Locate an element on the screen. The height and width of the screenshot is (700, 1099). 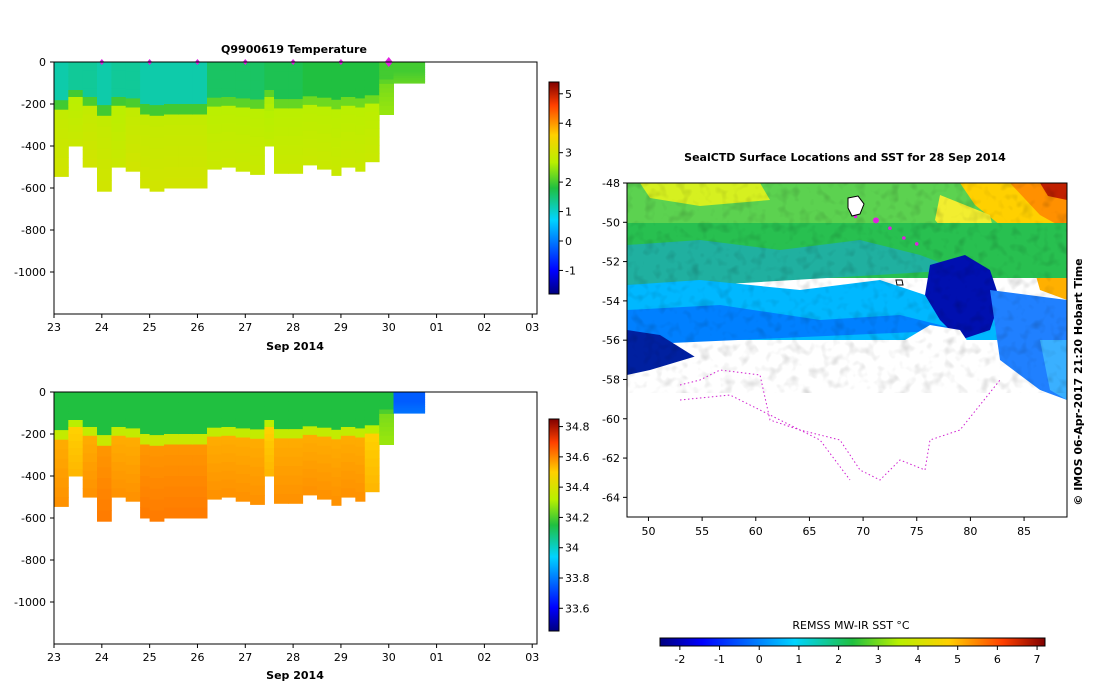
longitude-tick-label: 75 is located at coordinates (917, 531).